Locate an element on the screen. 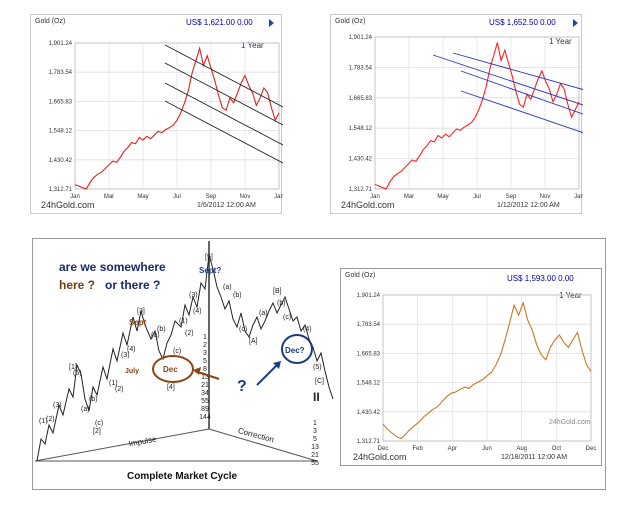  arrow-right-head is located at coordinates (277, 365).